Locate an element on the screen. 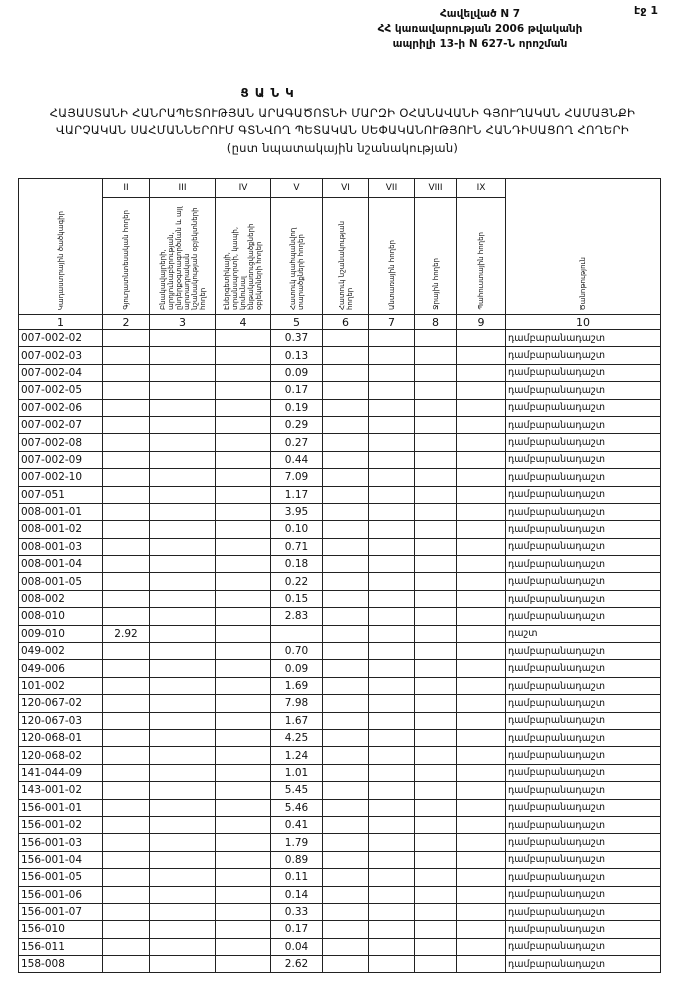 This screenshot has height=983, width=677. area-value: 0.14 is located at coordinates (296, 894).